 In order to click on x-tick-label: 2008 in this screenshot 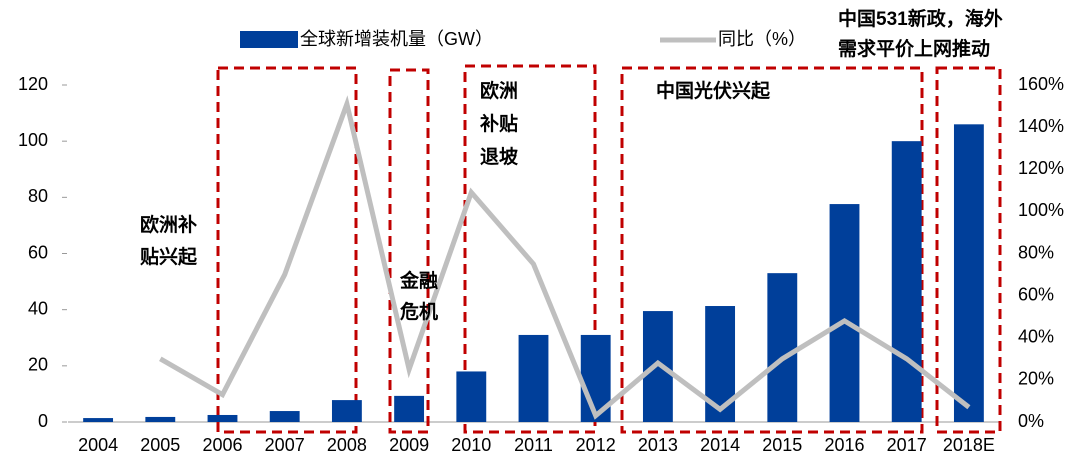, I will do `click(347, 445)`.